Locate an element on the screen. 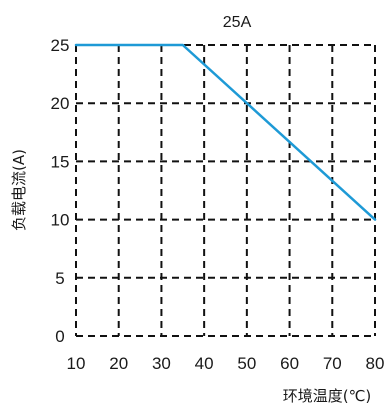 The height and width of the screenshot is (404, 390). x-tick-label-50: 50 is located at coordinates (246, 363).